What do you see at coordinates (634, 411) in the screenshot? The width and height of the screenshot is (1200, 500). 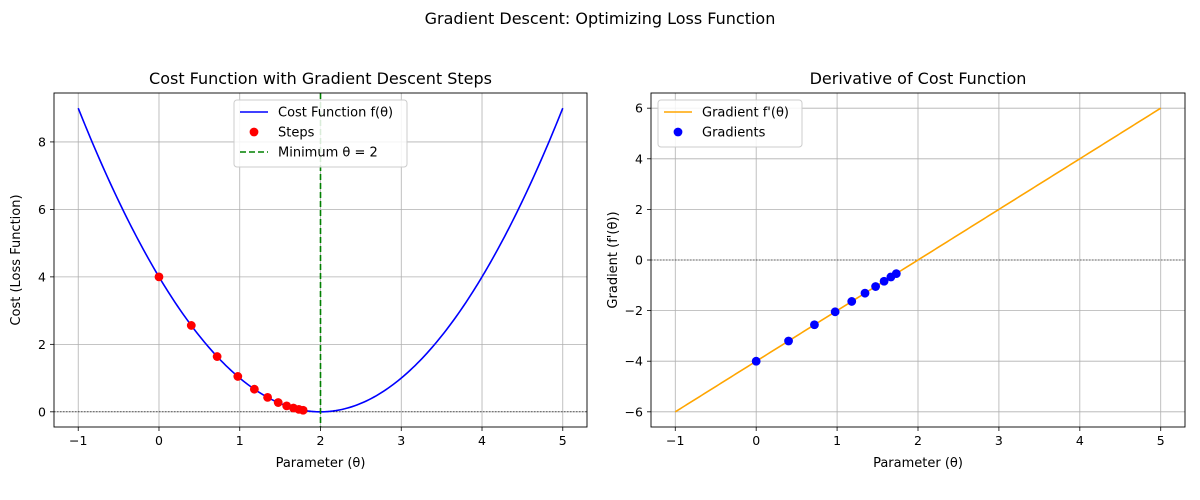 I see `y-tick-label: −6` at bounding box center [634, 411].